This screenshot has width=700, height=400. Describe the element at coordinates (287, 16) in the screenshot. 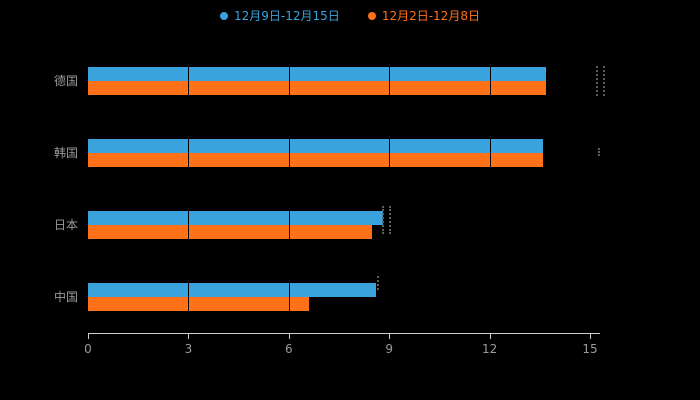

I see `legend-label-dec9-dec15: 12月9日-12月15日` at that location.